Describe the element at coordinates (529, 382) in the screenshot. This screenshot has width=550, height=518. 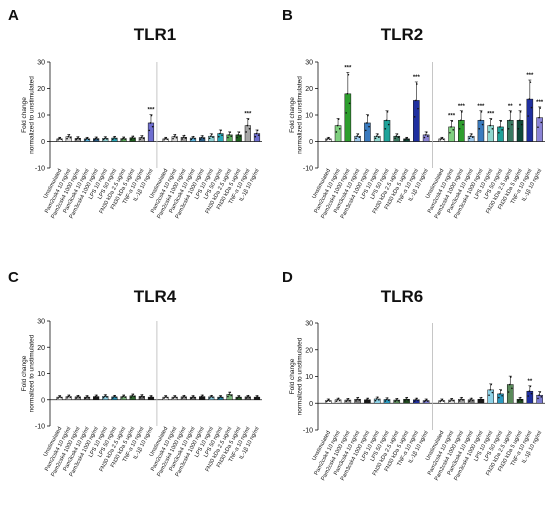
I see `significance-marker: **` at that location.